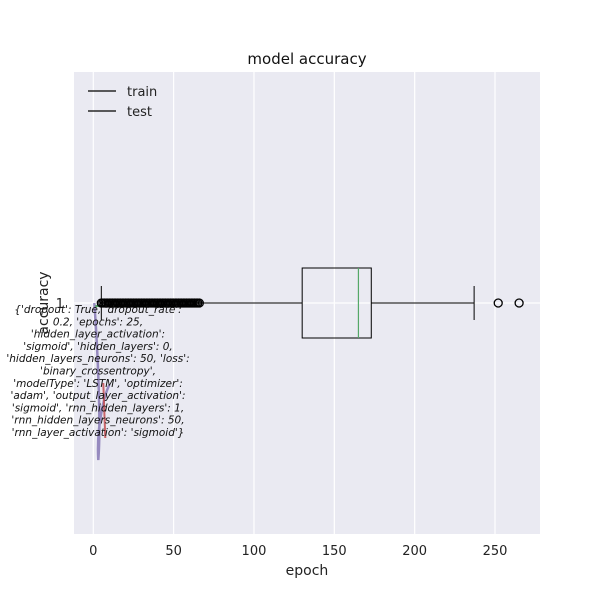 The height and width of the screenshot is (600, 600). What do you see at coordinates (334, 551) in the screenshot?
I see `x-tick-label: 150` at bounding box center [334, 551].